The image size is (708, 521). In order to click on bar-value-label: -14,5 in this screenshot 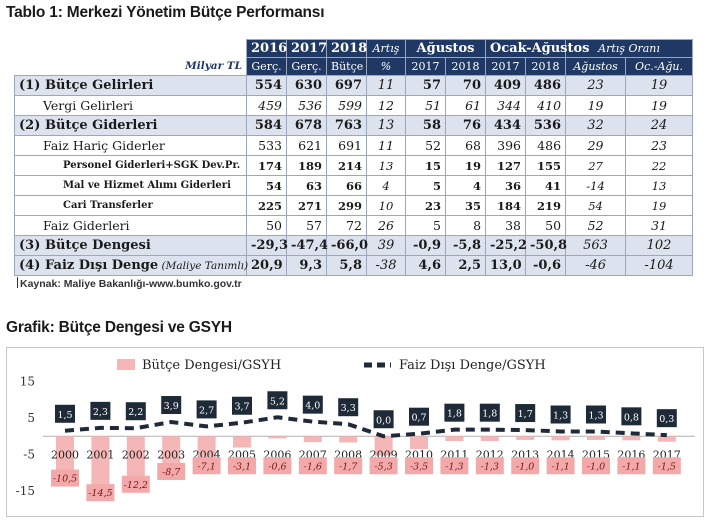, I will do `click(100, 493)`.